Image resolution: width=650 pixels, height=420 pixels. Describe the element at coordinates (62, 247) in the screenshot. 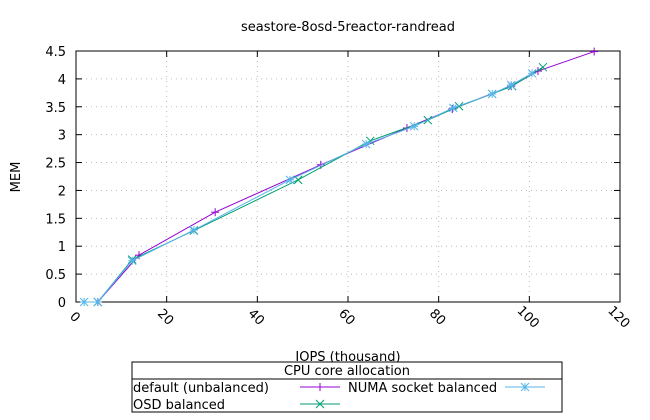

I see `y-tick-label: 1` at that location.